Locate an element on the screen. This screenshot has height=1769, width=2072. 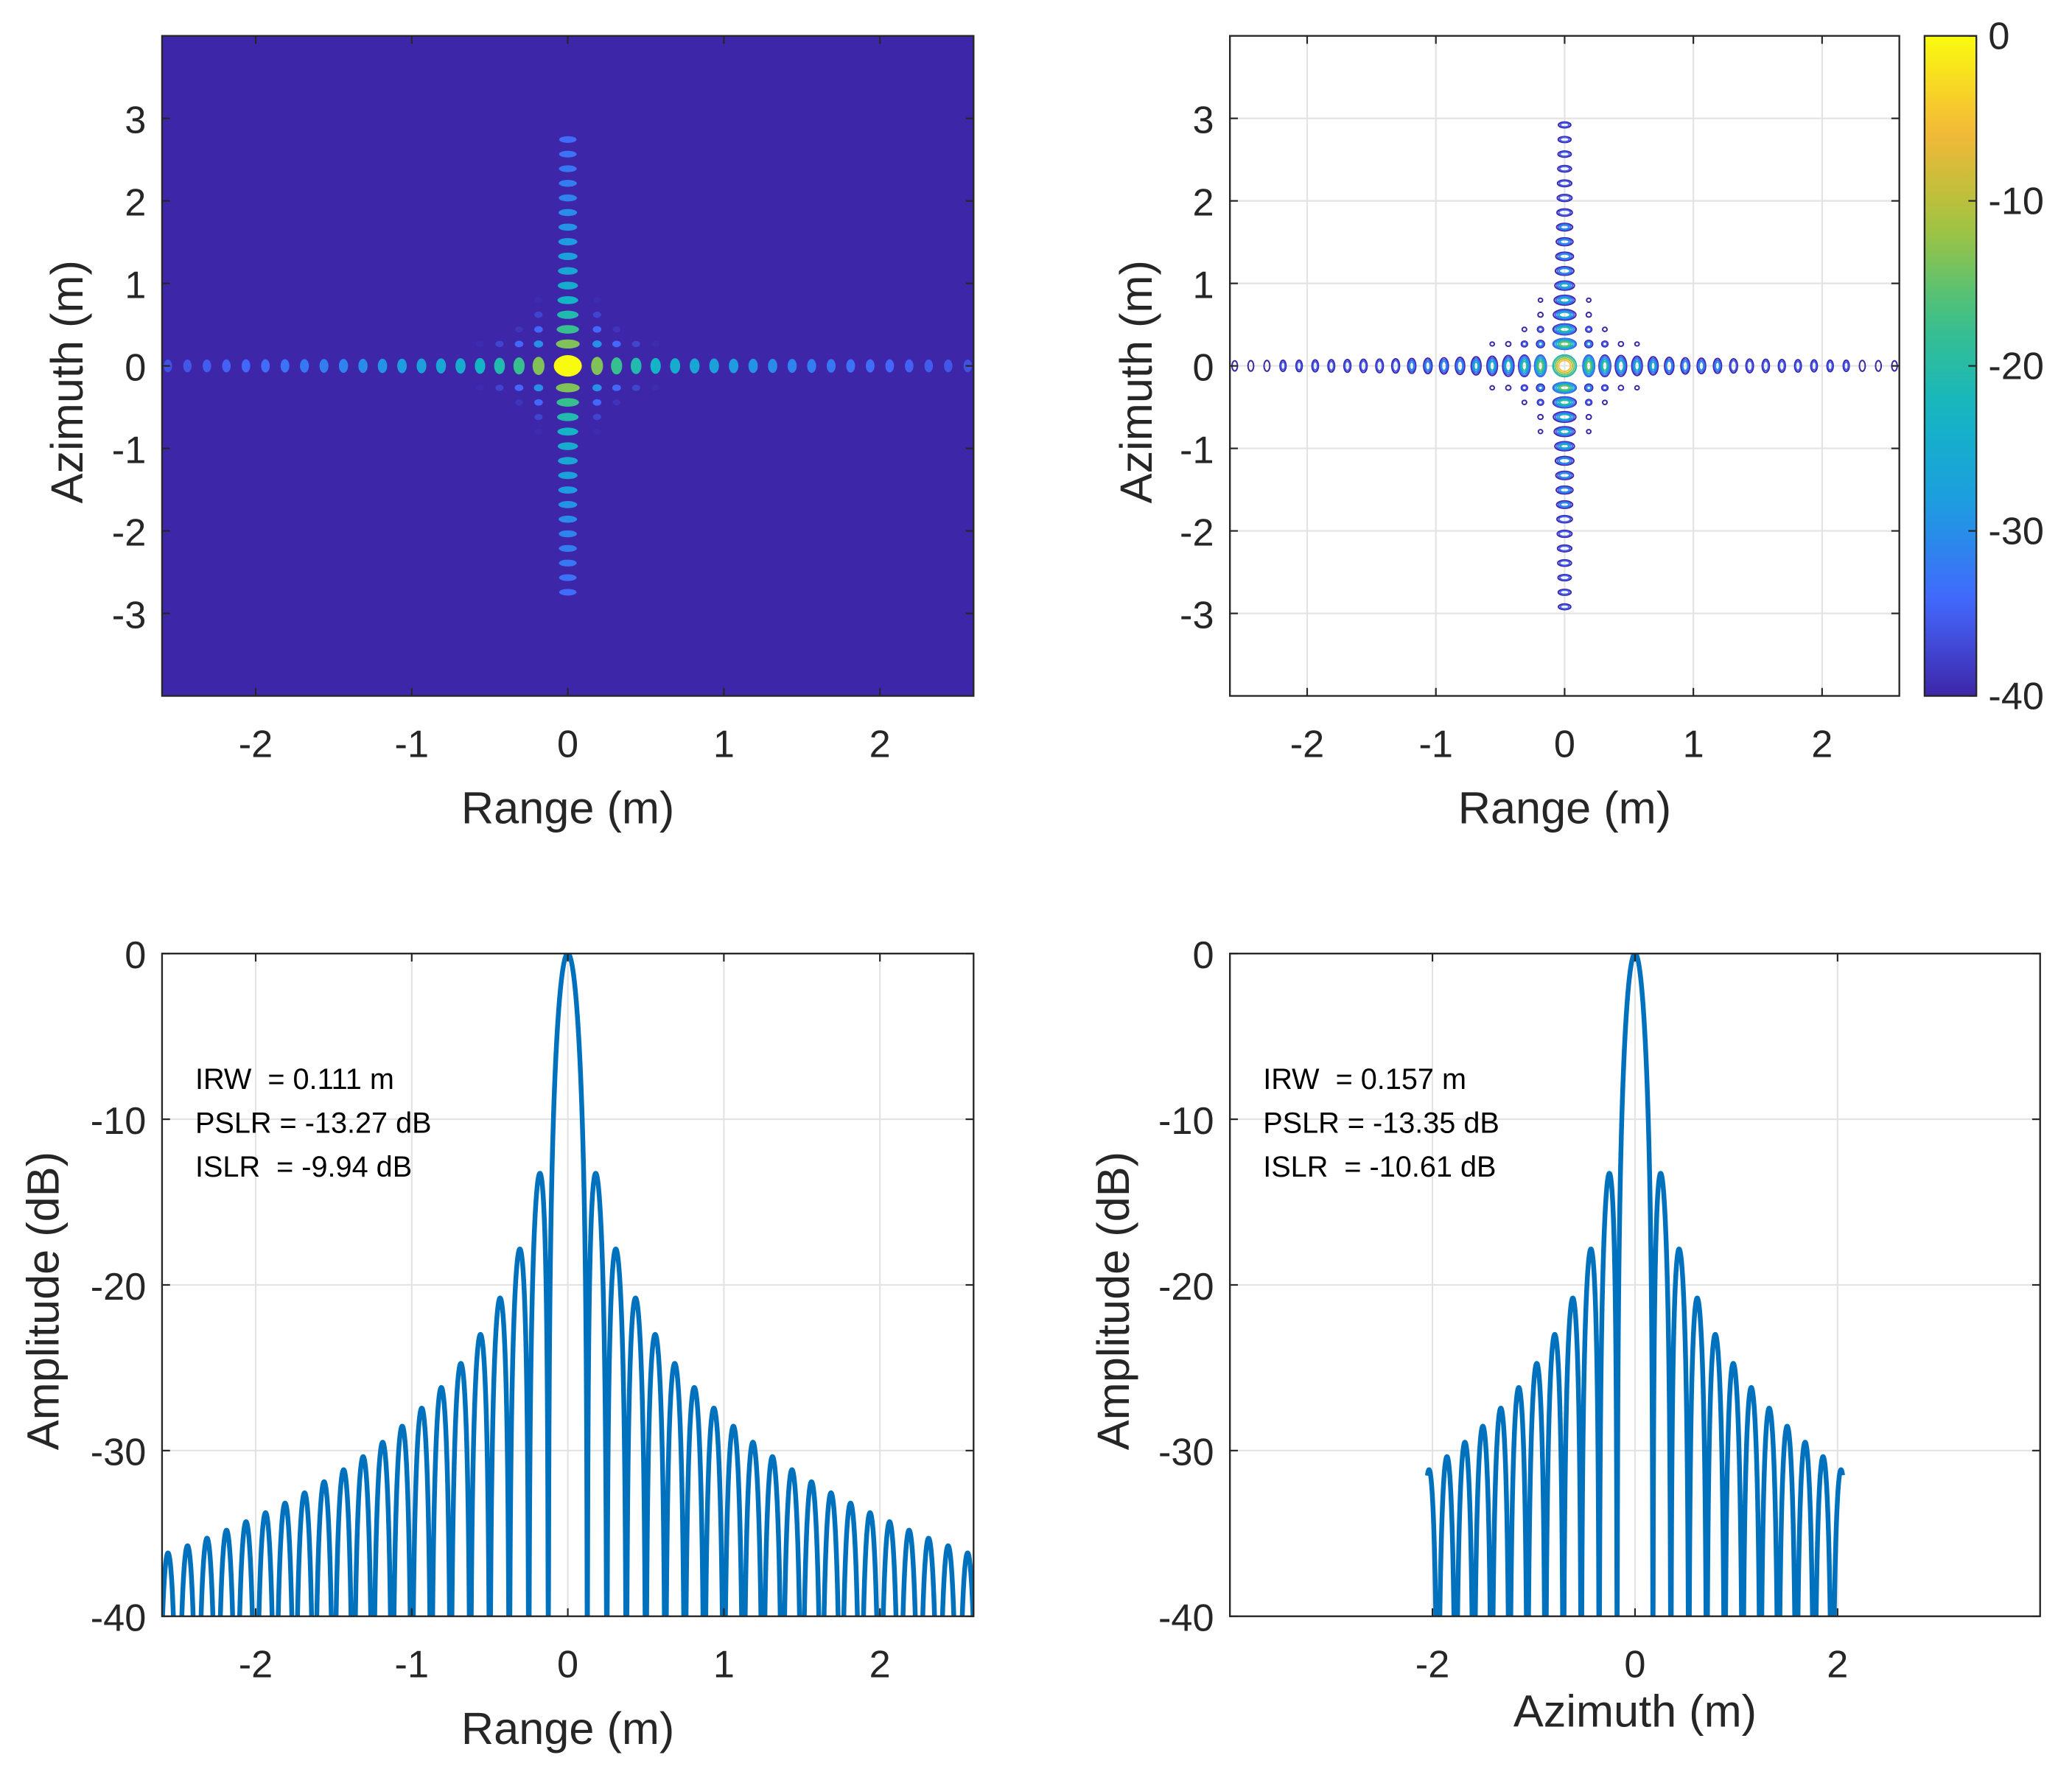
metric-annotation: ISLR = -10.61 dB is located at coordinates (1379, 1167).